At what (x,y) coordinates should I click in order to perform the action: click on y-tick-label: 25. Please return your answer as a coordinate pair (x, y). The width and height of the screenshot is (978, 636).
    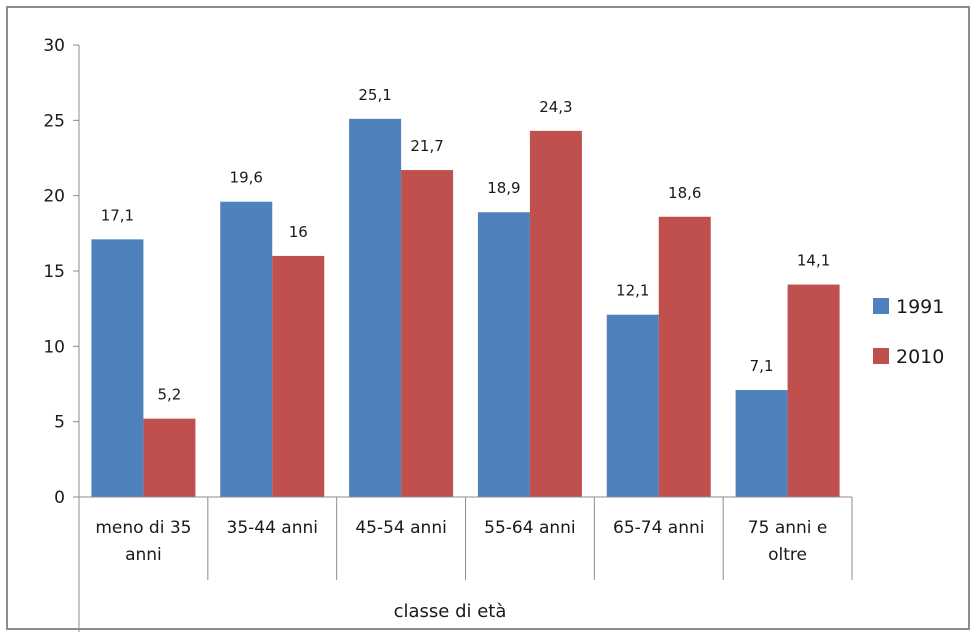
    Looking at the image, I should click on (54, 121).